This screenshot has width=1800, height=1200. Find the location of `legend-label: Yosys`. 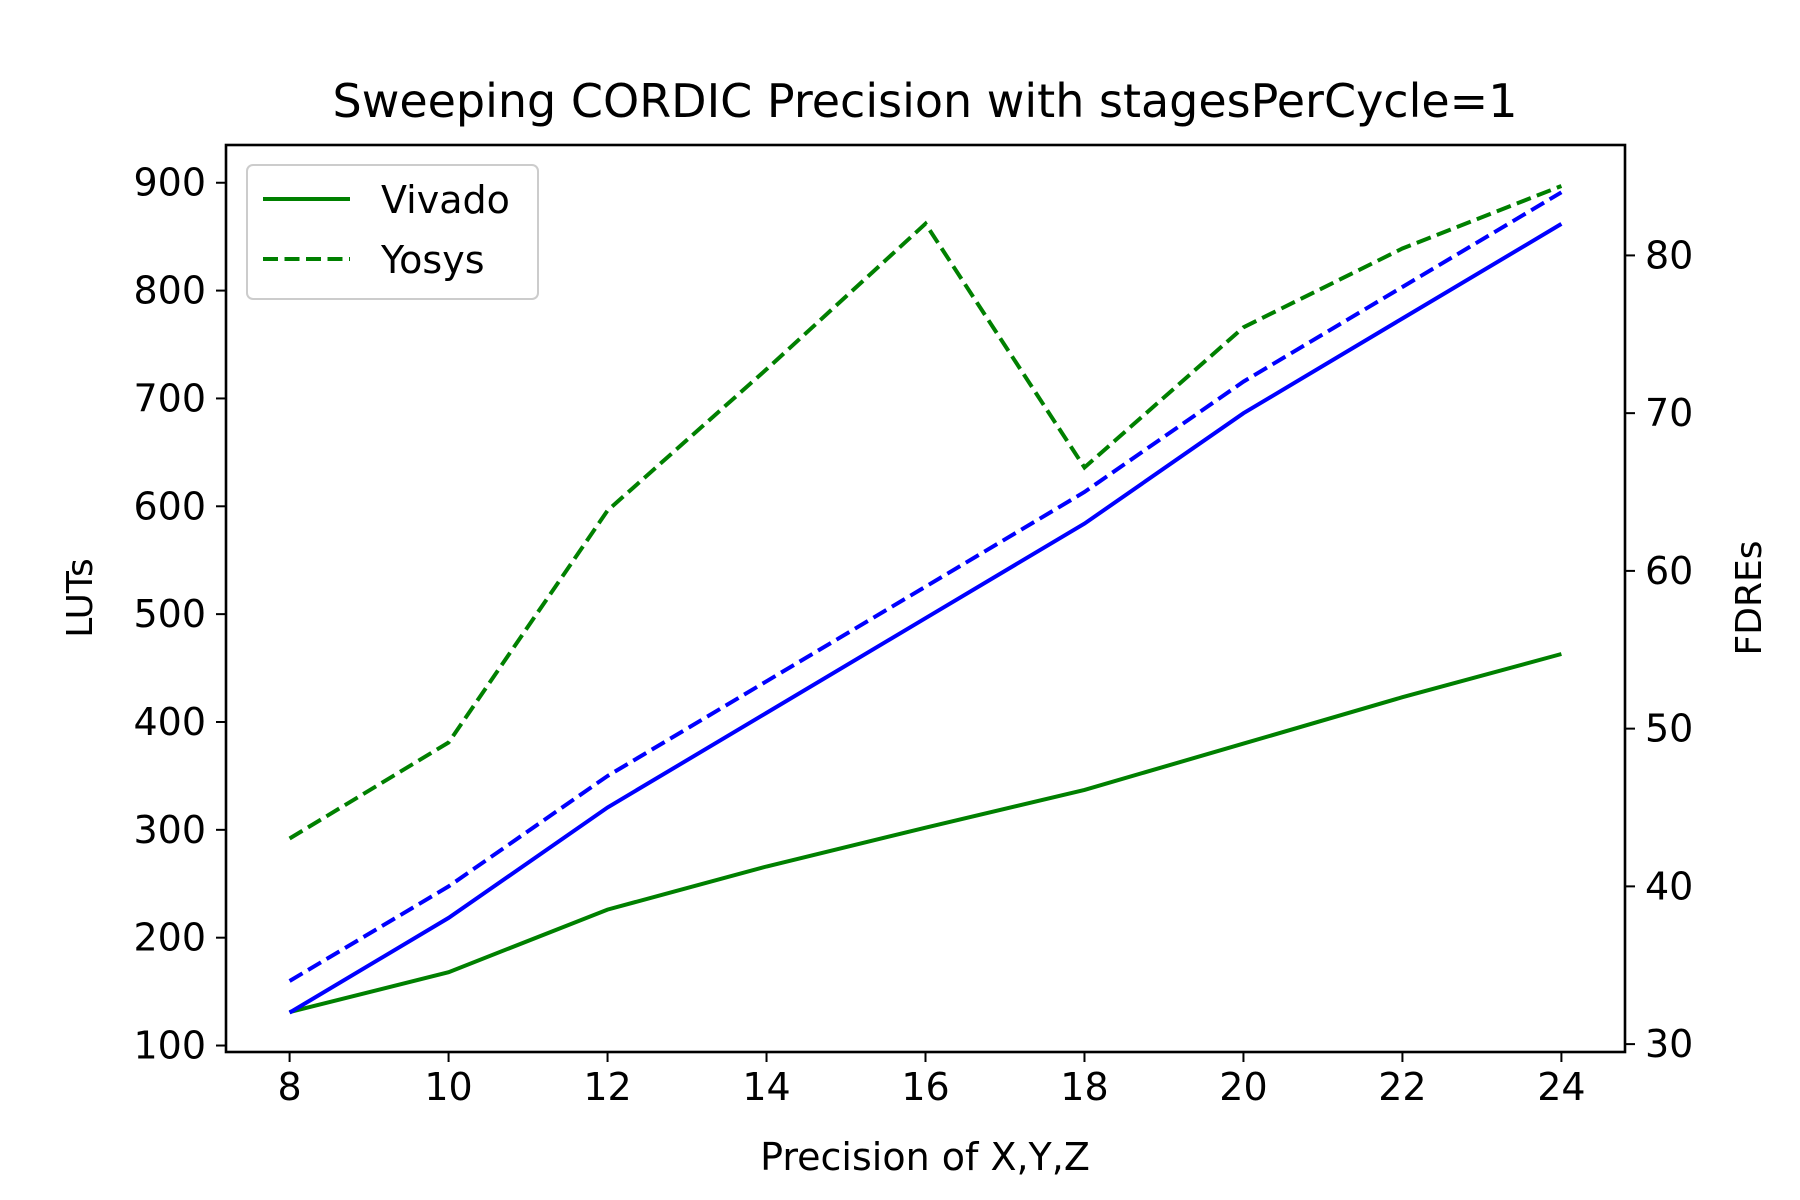

legend-label: Yosys is located at coordinates (432, 260).